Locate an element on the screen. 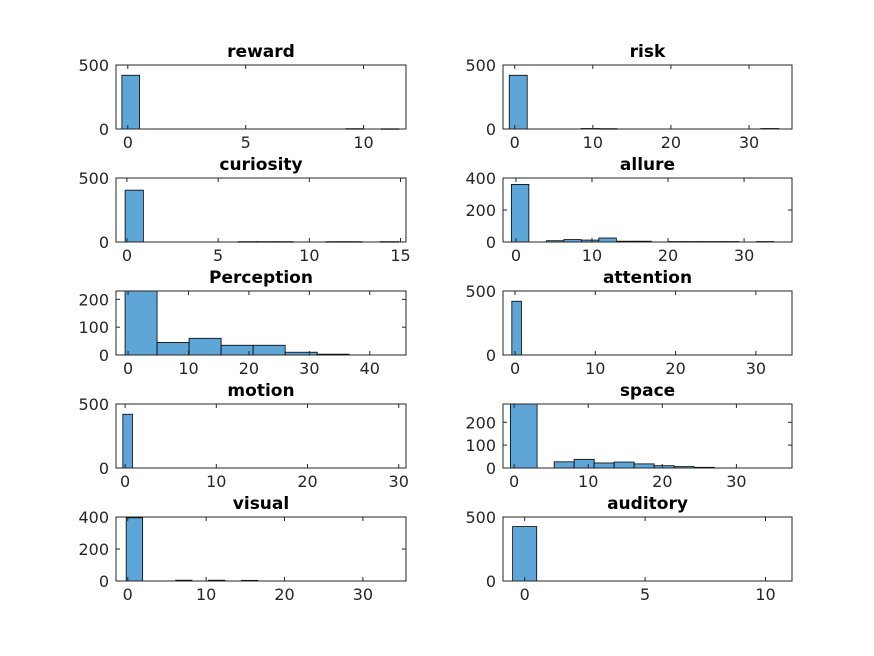 This screenshot has height=656, width=874. subplot-title: space is located at coordinates (647, 391).